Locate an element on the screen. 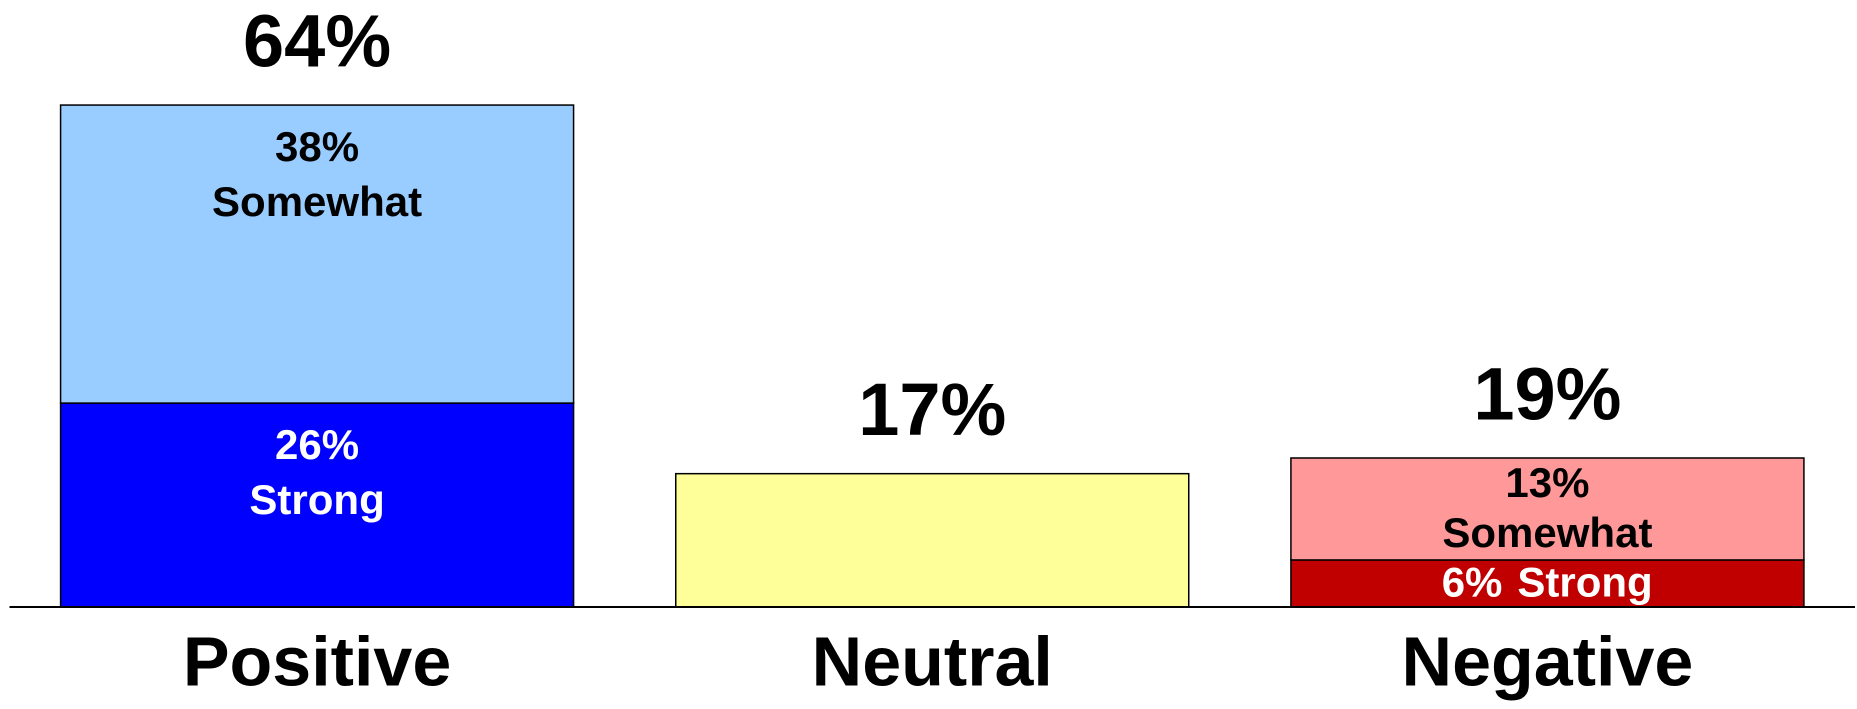  category-label: Positive is located at coordinates (317, 661).